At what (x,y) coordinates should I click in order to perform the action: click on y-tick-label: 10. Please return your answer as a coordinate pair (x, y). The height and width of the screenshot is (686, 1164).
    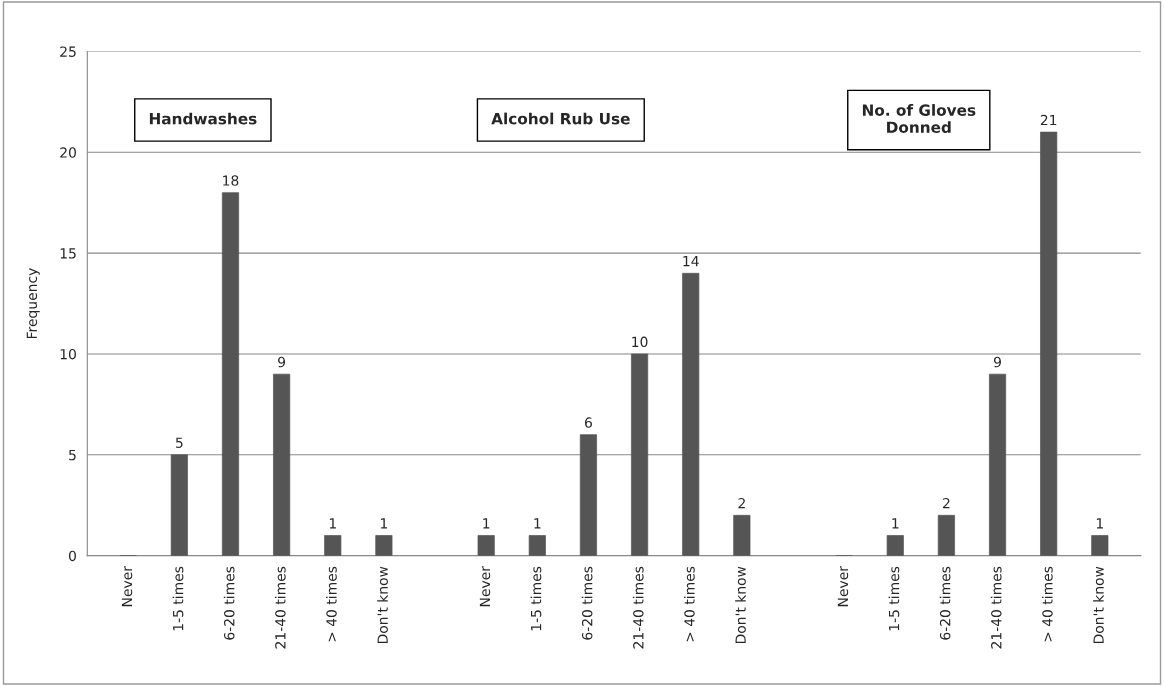
    Looking at the image, I should click on (68, 354).